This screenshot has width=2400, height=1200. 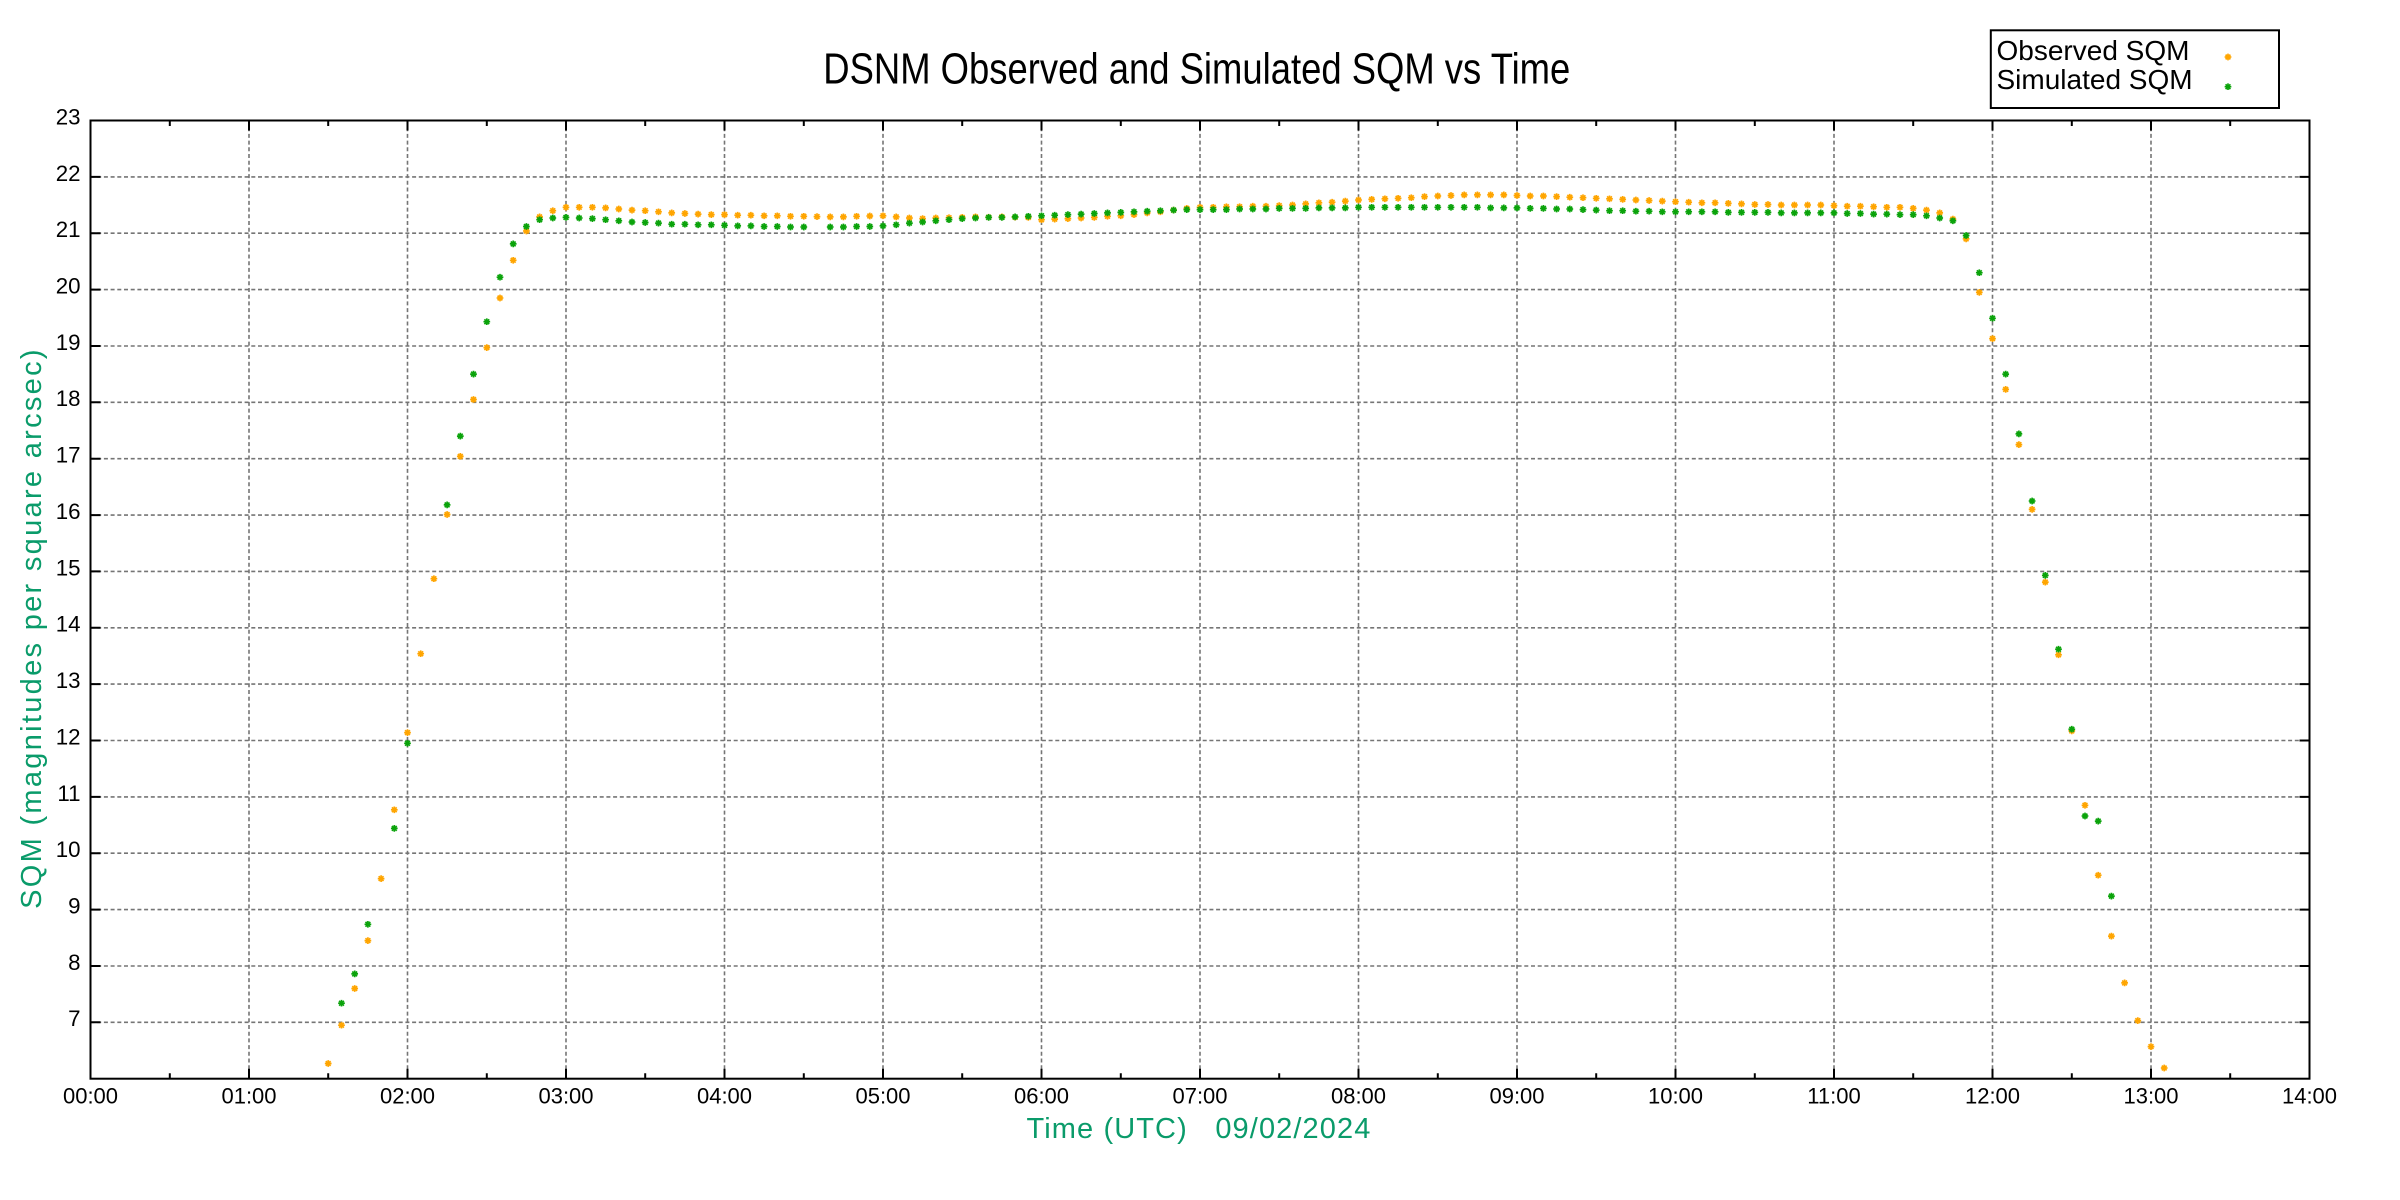 What do you see at coordinates (2309, 1096) in the screenshot?
I see `svg-text: 14:00` at bounding box center [2309, 1096].